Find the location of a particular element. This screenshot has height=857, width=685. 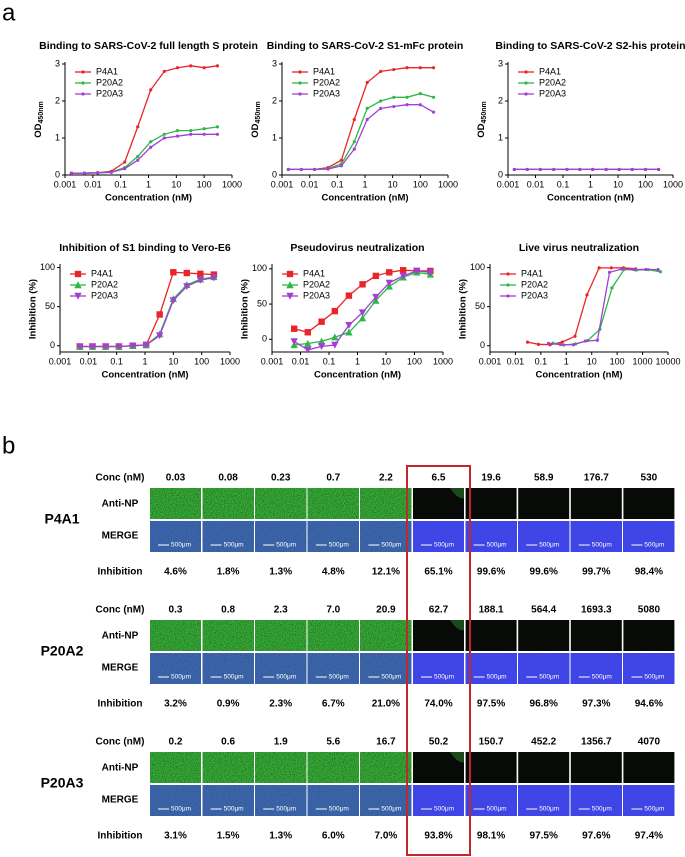

conc-value: 0.7 is located at coordinates (333, 478).